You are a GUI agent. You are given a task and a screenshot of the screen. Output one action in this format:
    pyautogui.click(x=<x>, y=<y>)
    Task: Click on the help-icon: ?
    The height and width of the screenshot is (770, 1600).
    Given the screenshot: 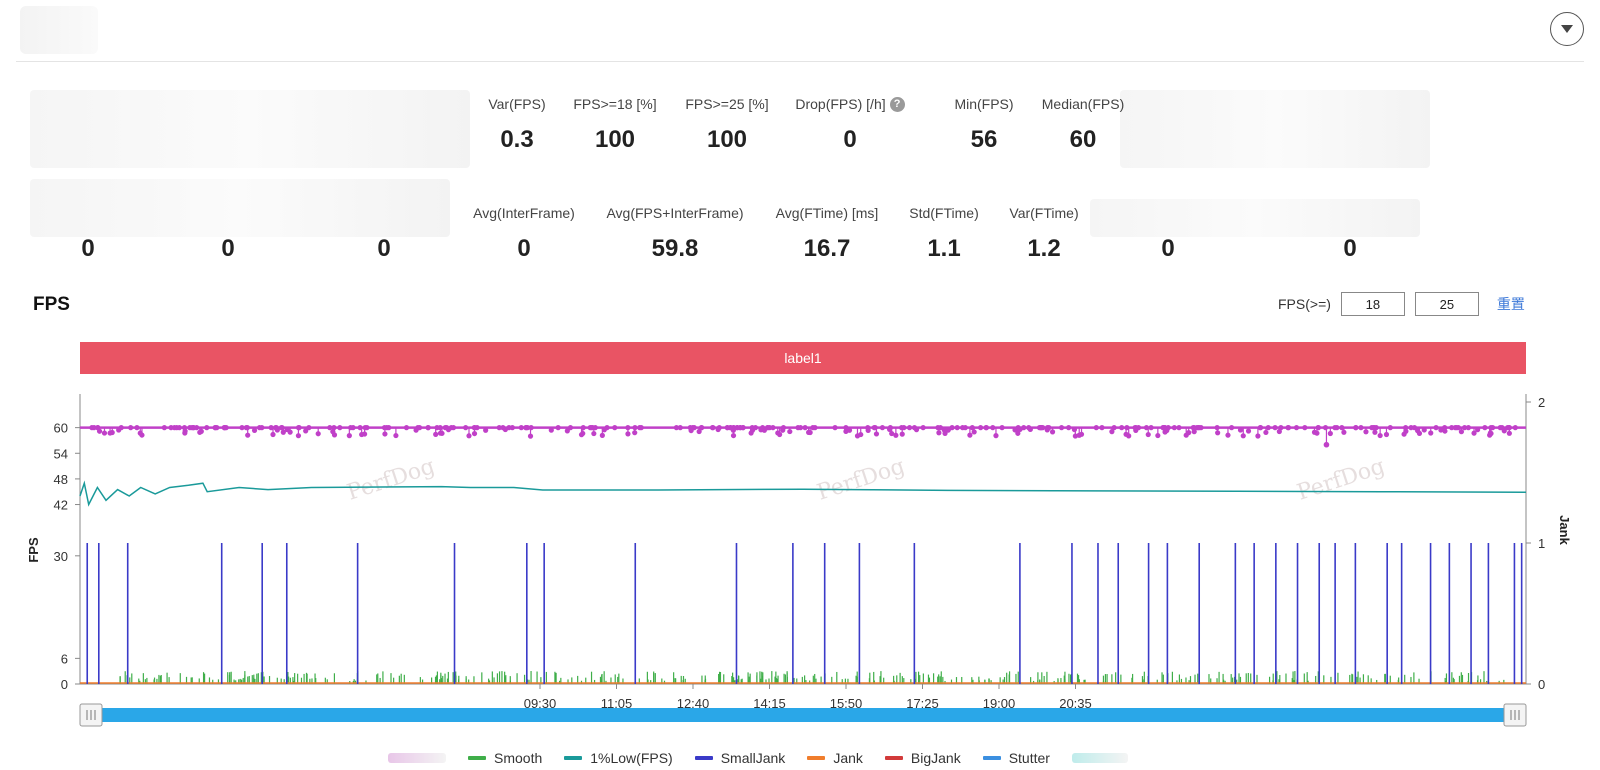 What is the action you would take?
    pyautogui.click(x=897, y=104)
    